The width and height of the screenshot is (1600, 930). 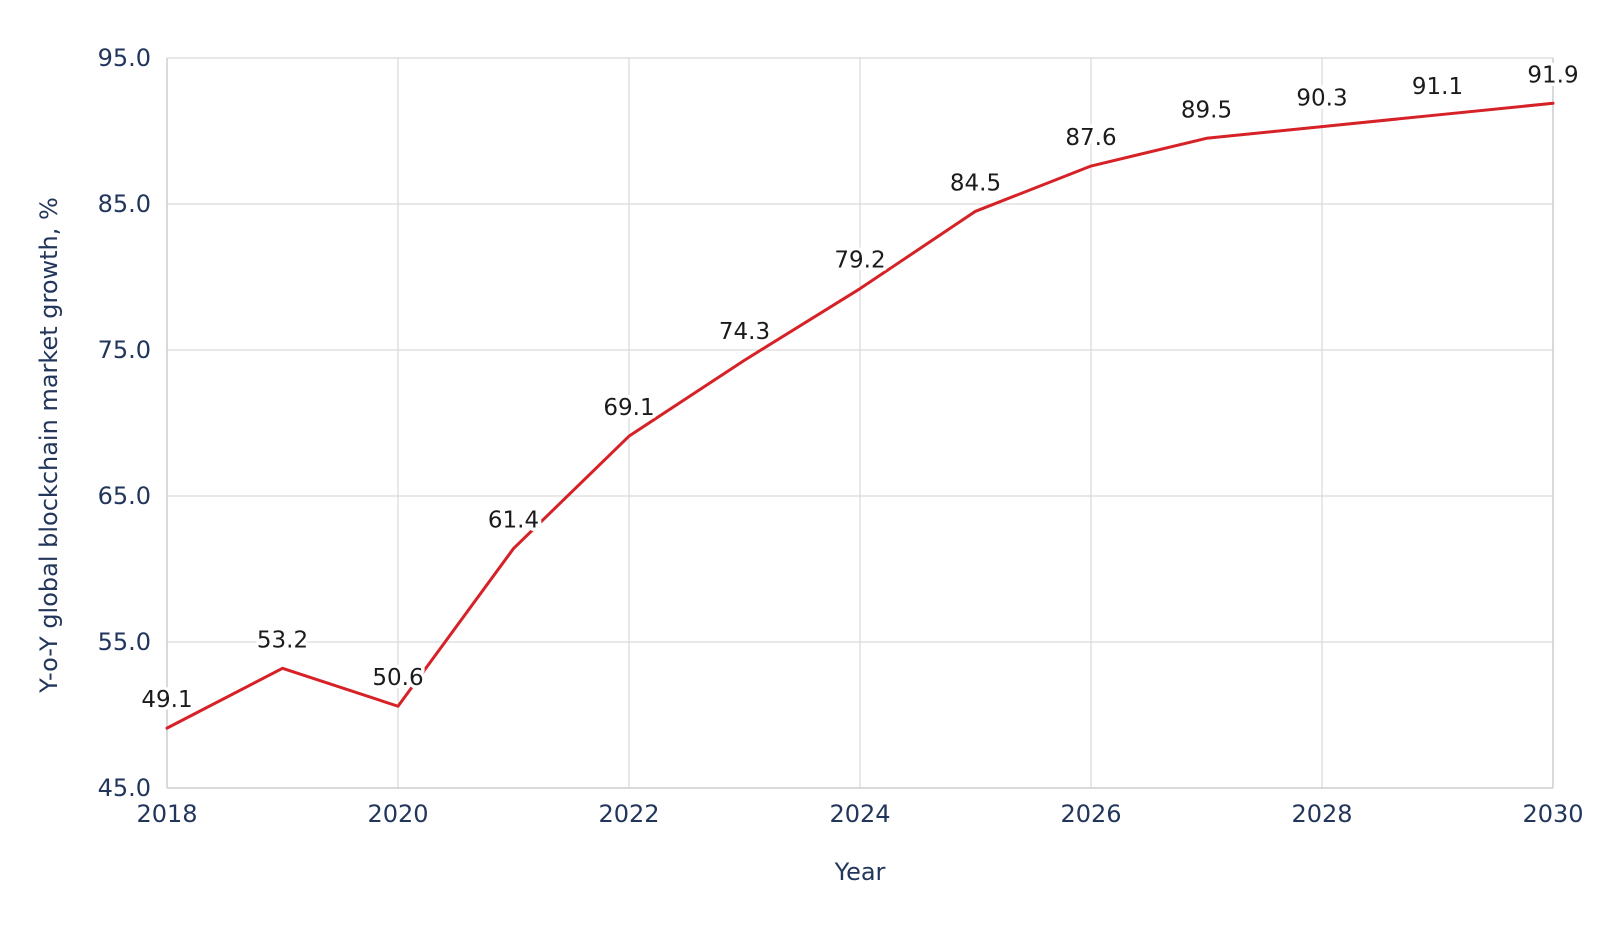 What do you see at coordinates (282, 640) in the screenshot?
I see `data-point-label: 53.2` at bounding box center [282, 640].